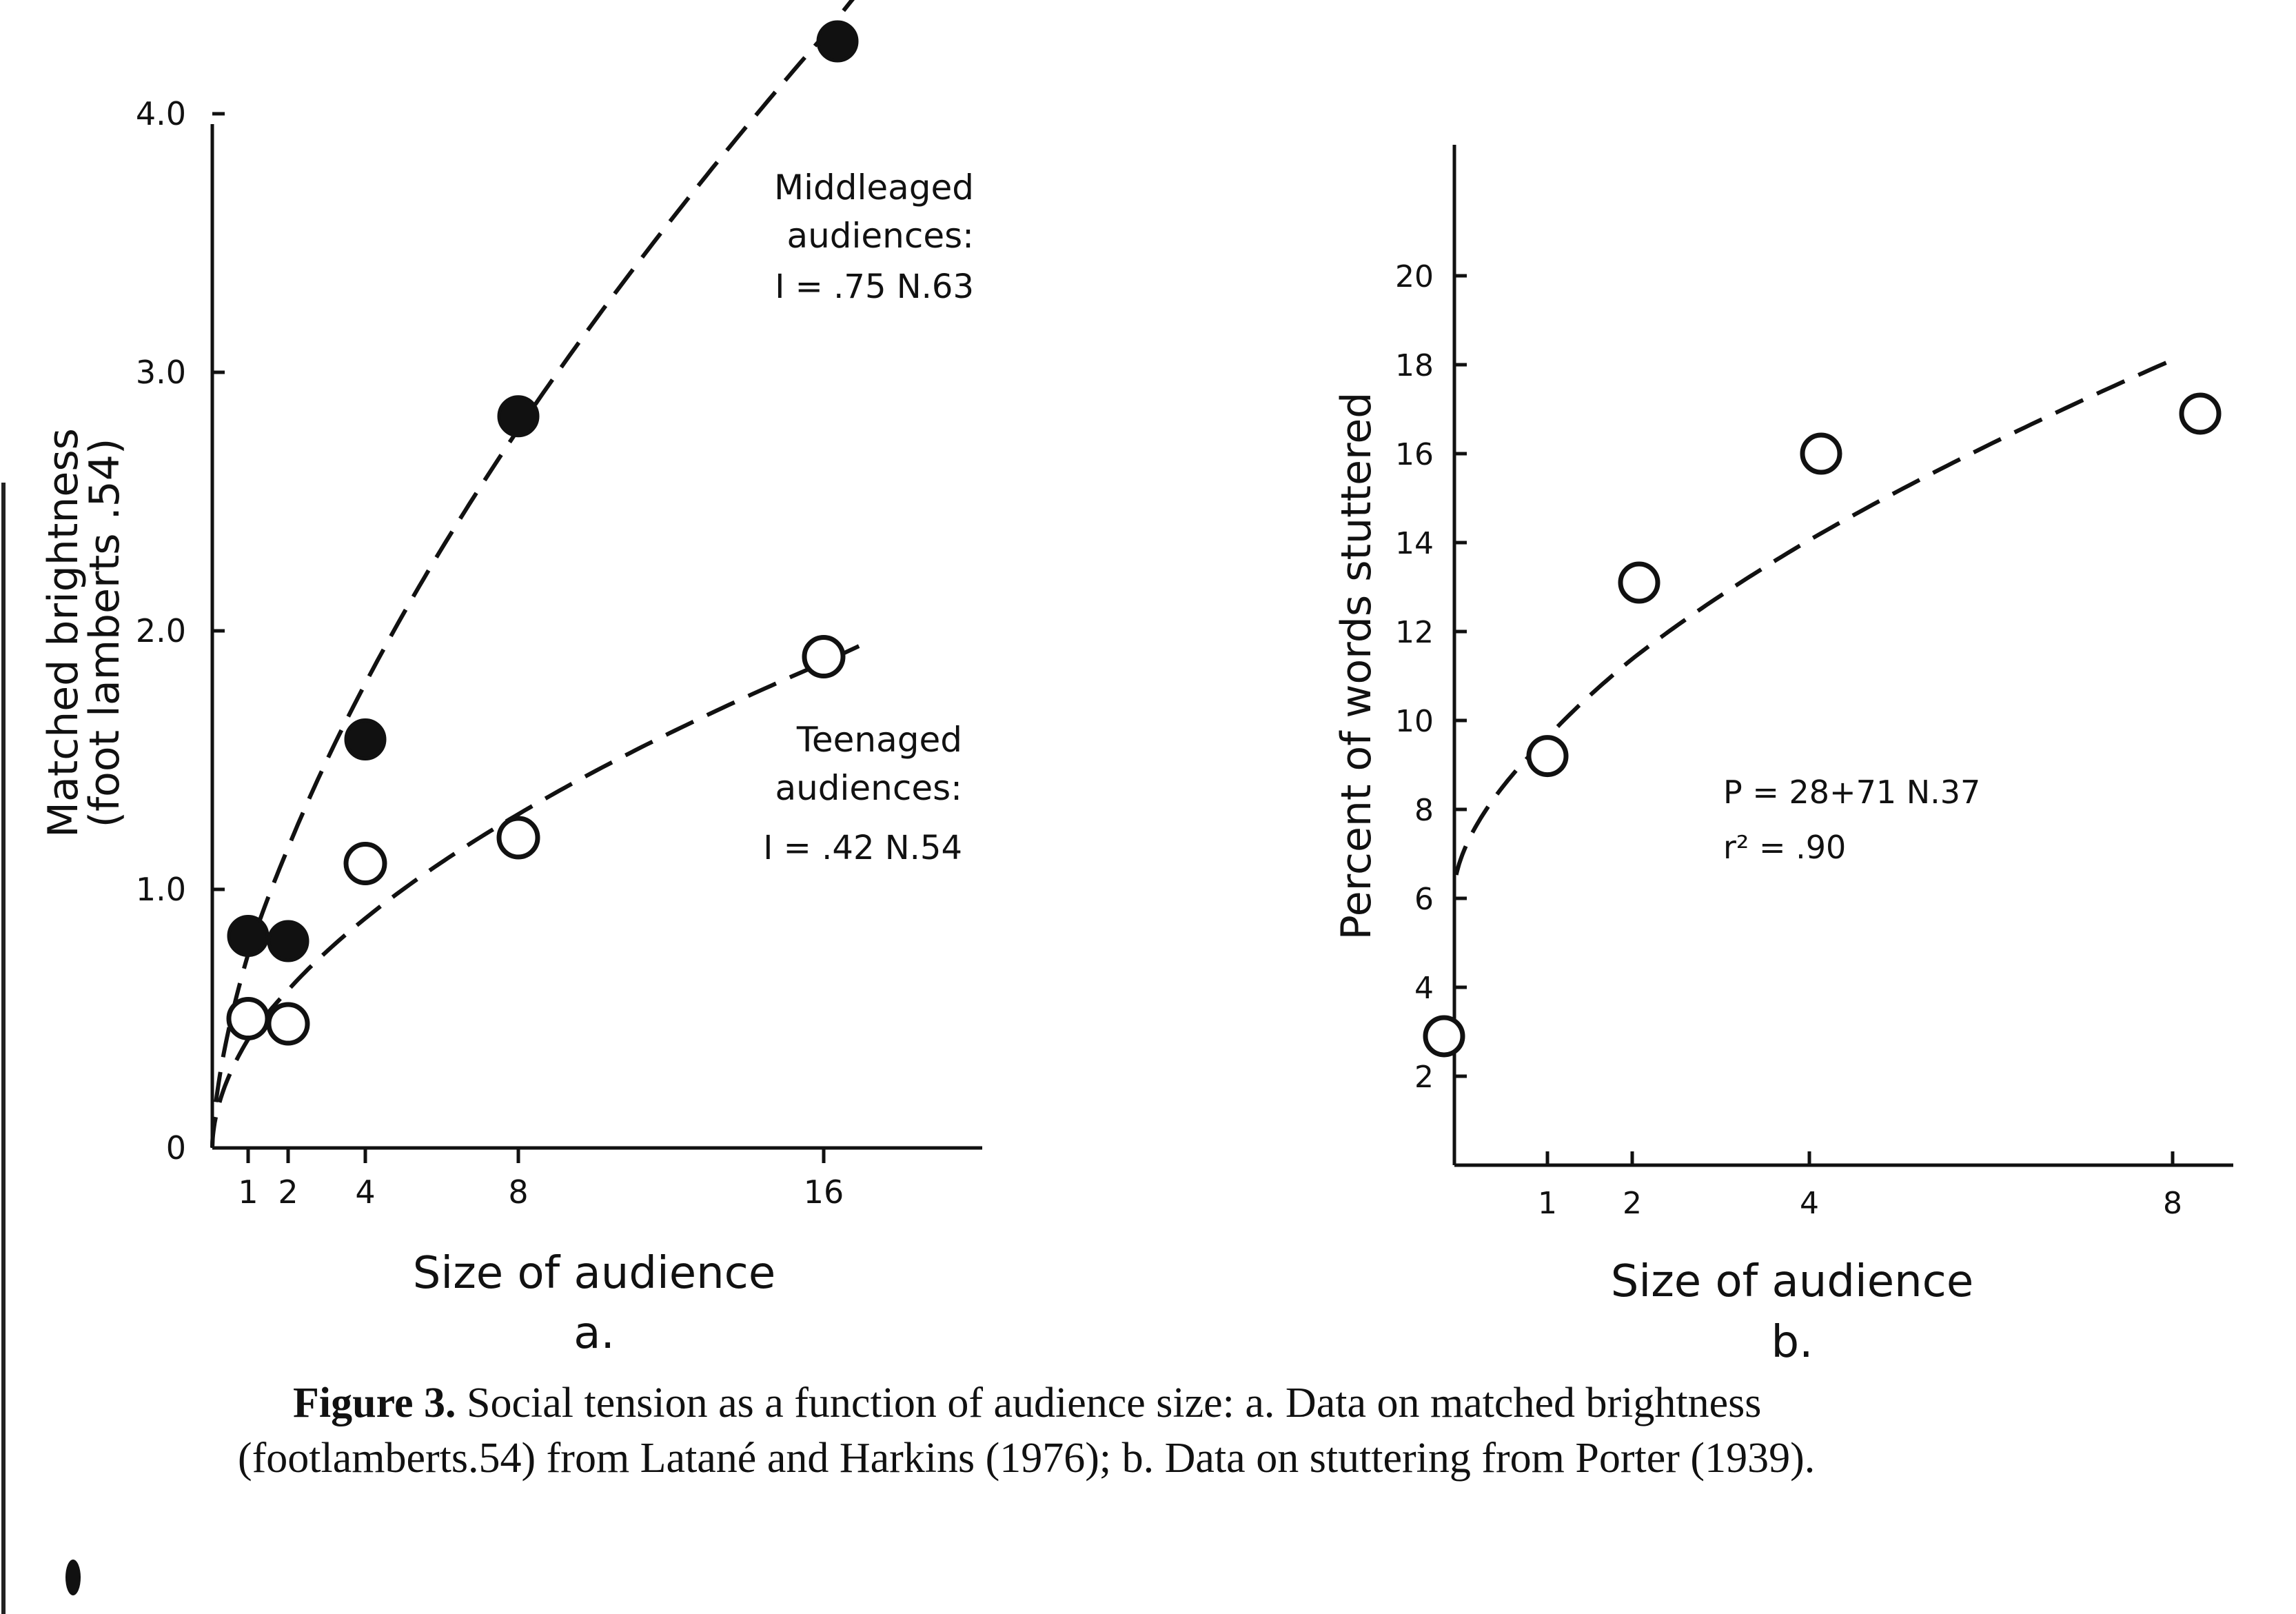  What do you see at coordinates (1424, 899) in the screenshot?
I see `panel-b-y-tick-label: 6` at bounding box center [1424, 899].